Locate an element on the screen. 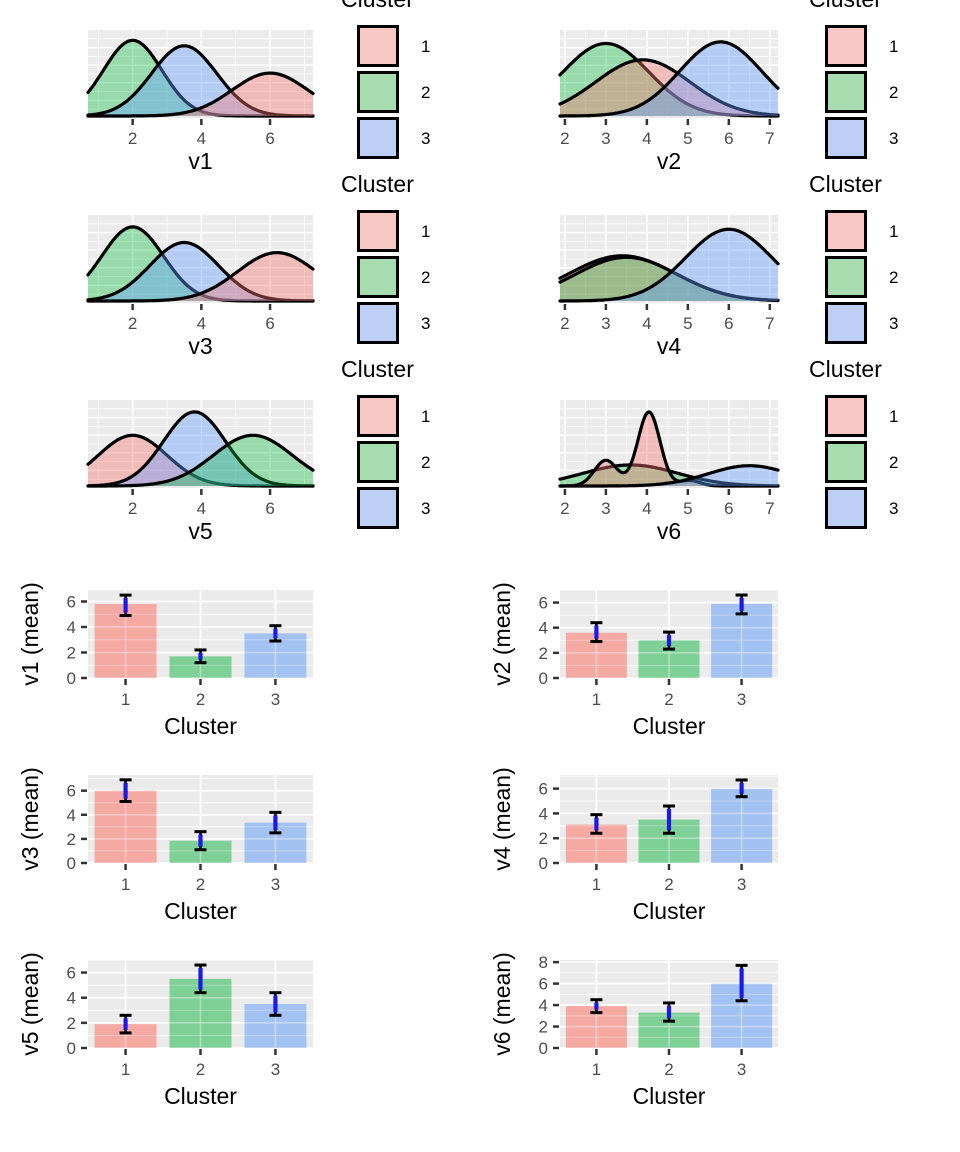 This screenshot has width=960, height=1152. bar-chart-canvas-v3: 0 2 4 6 1 2 3 is located at coordinates (190, 834).